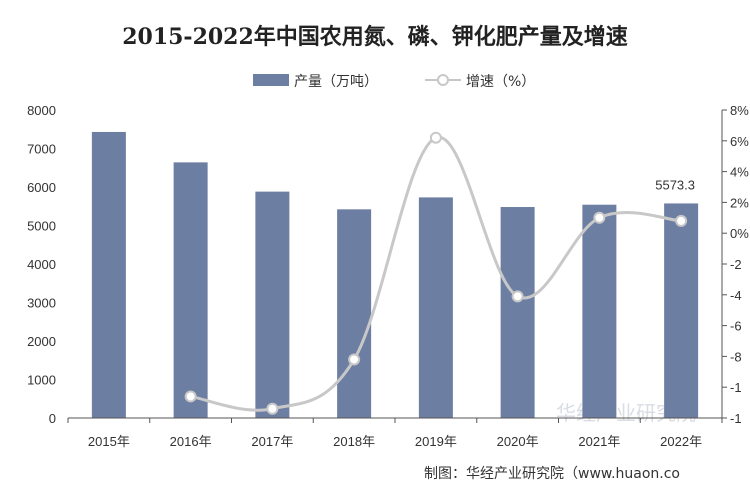  What do you see at coordinates (736, 326) in the screenshot?
I see `right-tick-label: -6` at bounding box center [736, 326].